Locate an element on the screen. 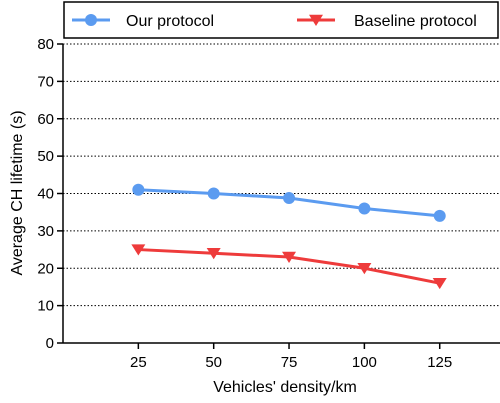  legend-item: Our protocol is located at coordinates (143, 21).